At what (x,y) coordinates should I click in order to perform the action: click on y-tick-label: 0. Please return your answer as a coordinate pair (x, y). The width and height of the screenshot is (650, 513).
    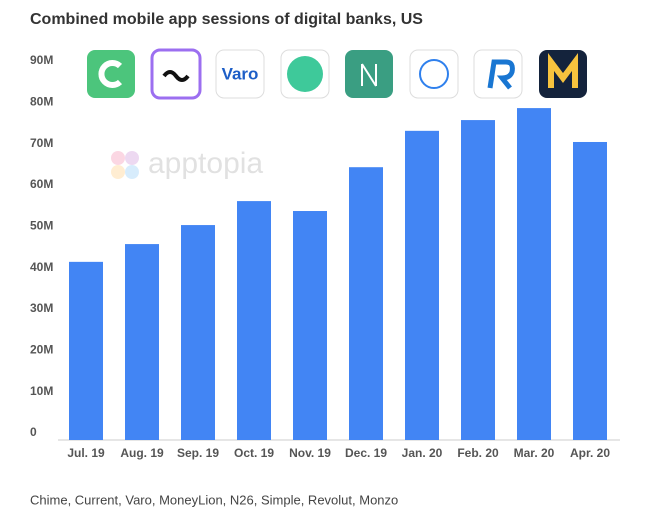
    Looking at the image, I should click on (33, 432).